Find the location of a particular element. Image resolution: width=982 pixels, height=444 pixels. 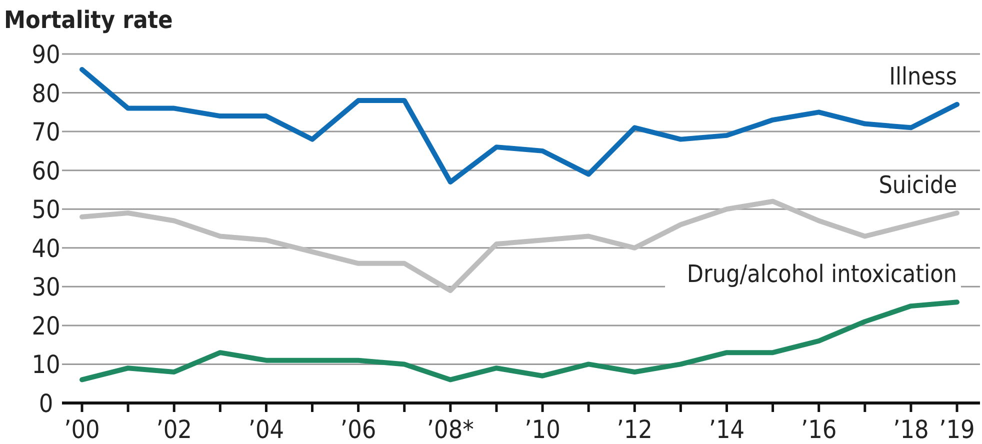

x-tick-label: ’10 is located at coordinates (542, 429).